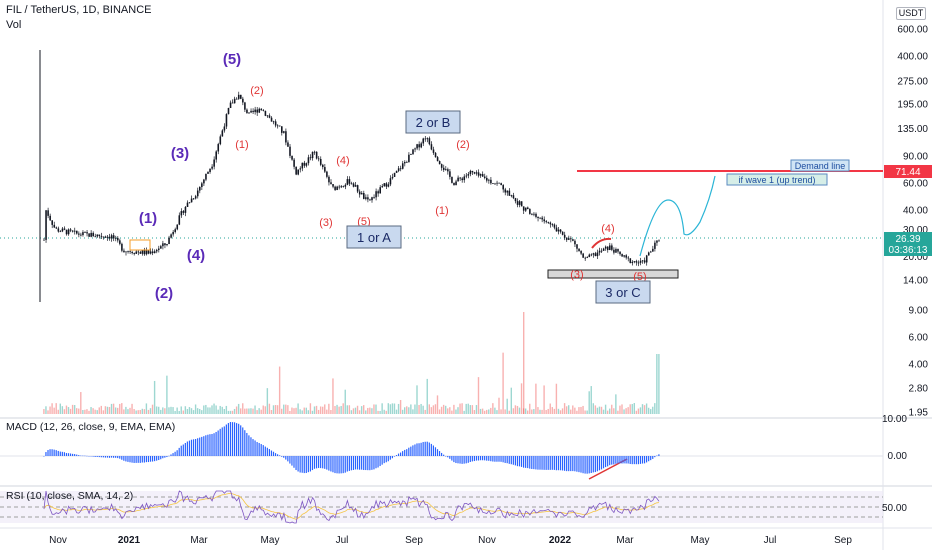 The width and height of the screenshot is (932, 550). I want to click on macd-axis: 10.00 0.00, so click(894, 438).